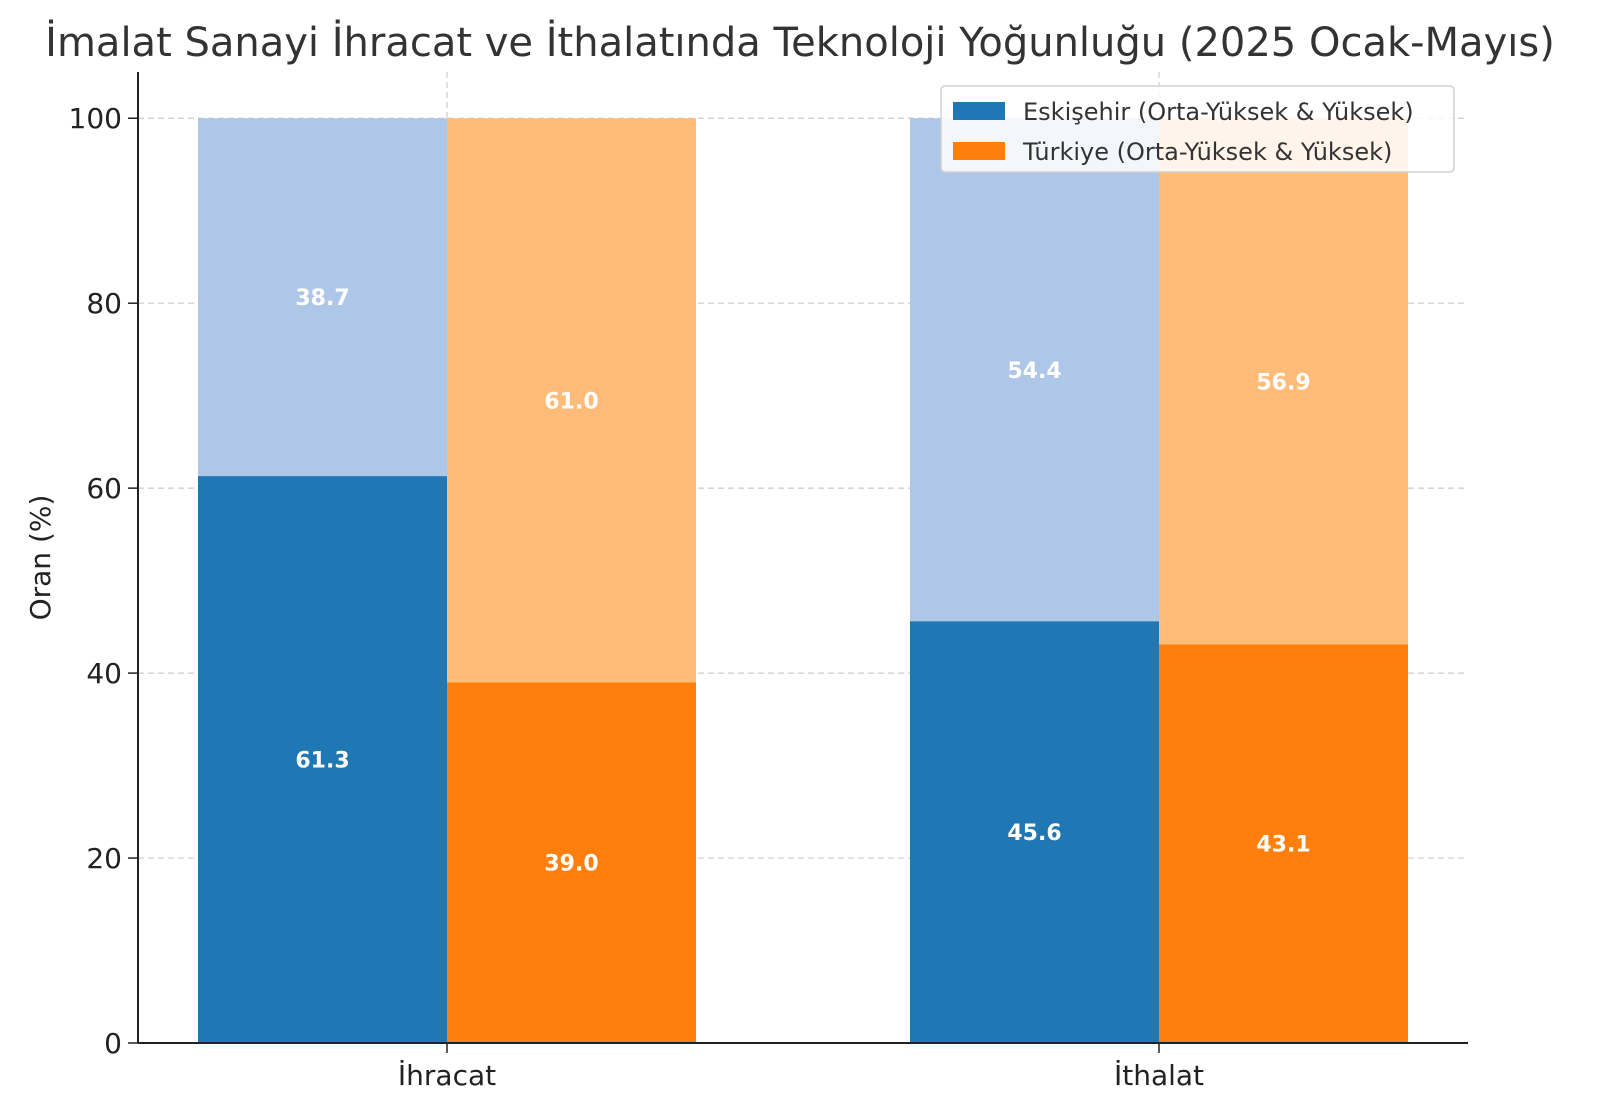 The image size is (1600, 1099). Describe the element at coordinates (104, 303) in the screenshot. I see `y-tick-label: 80` at that location.